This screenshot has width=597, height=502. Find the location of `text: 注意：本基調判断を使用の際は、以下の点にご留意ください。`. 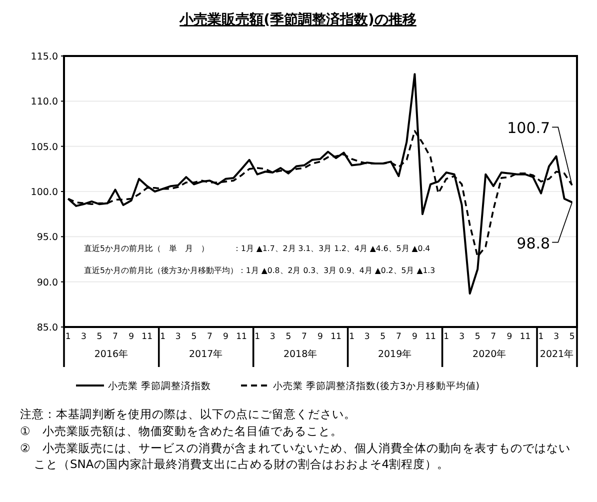

text: 注意：本基調判断を使用の際は、以下の点にご留意ください。 is located at coordinates (188, 414).